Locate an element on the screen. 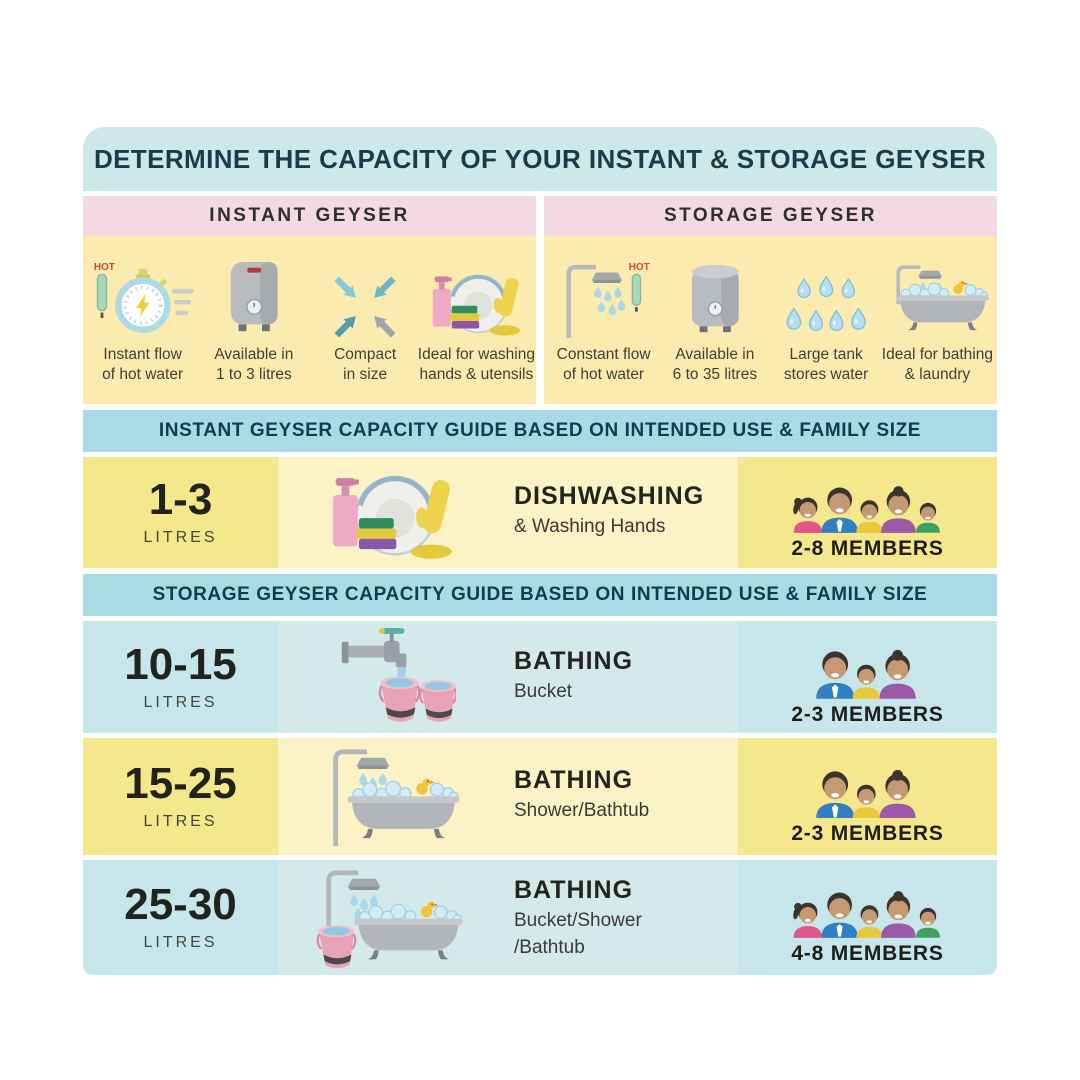 The height and width of the screenshot is (1080, 1080). bathtub-shower-icon is located at coordinates (943, 298).